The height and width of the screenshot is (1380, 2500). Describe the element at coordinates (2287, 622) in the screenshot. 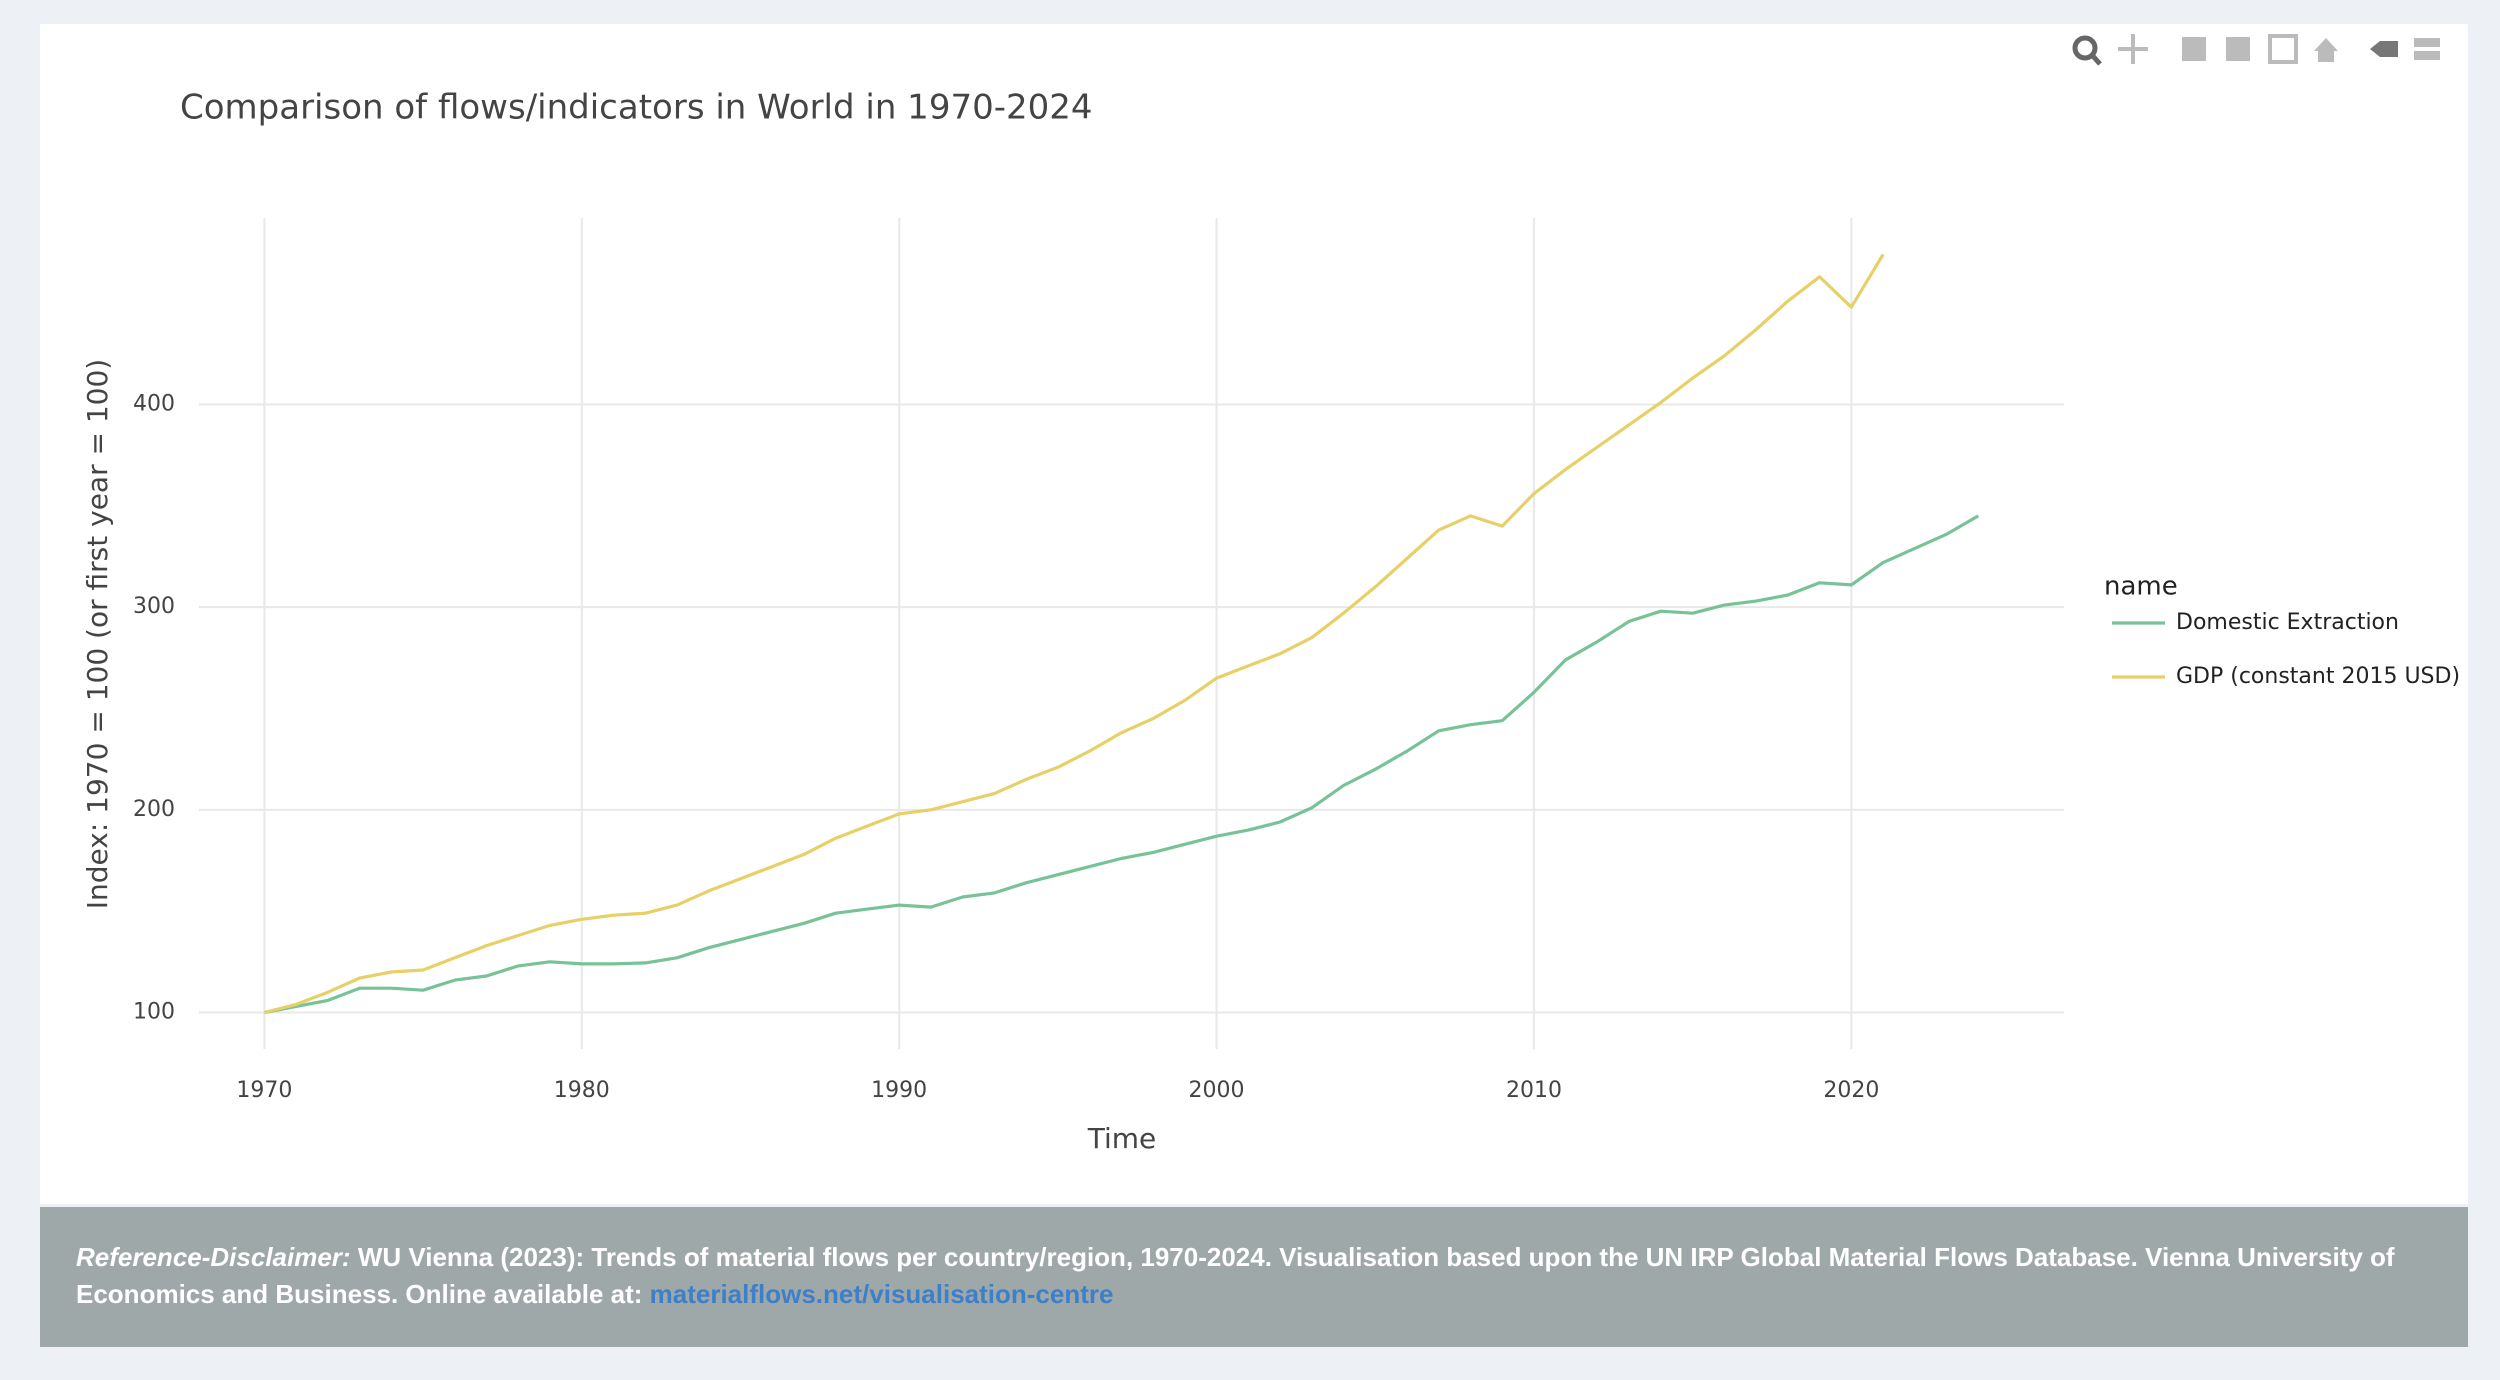

I see `legend-label: Domestic Extraction` at that location.